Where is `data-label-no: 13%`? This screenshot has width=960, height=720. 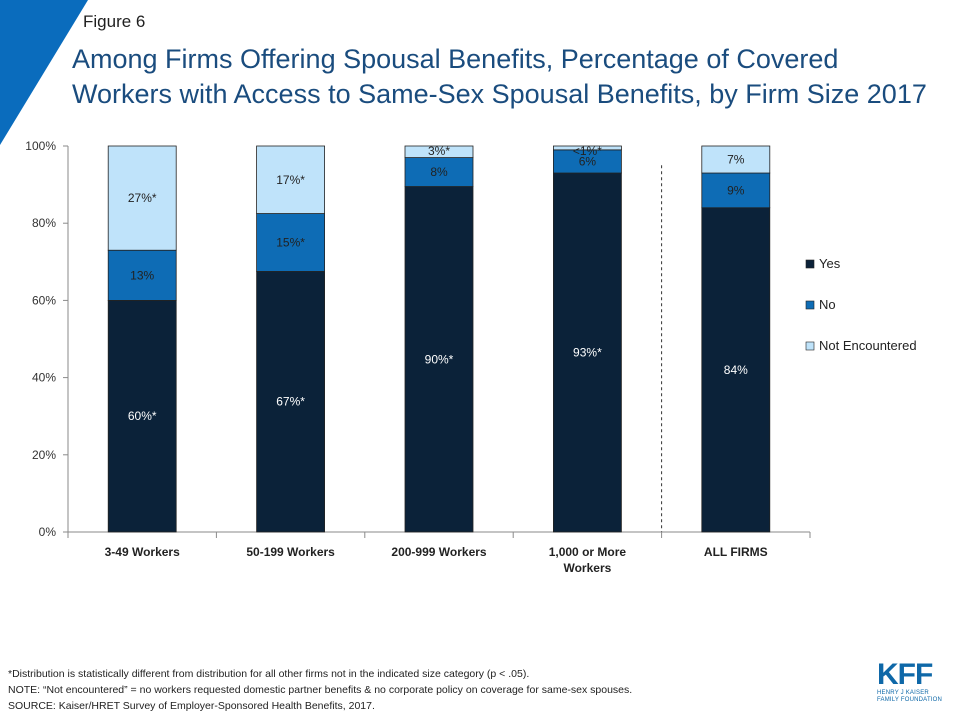
data-label-no: 13% is located at coordinates (142, 275).